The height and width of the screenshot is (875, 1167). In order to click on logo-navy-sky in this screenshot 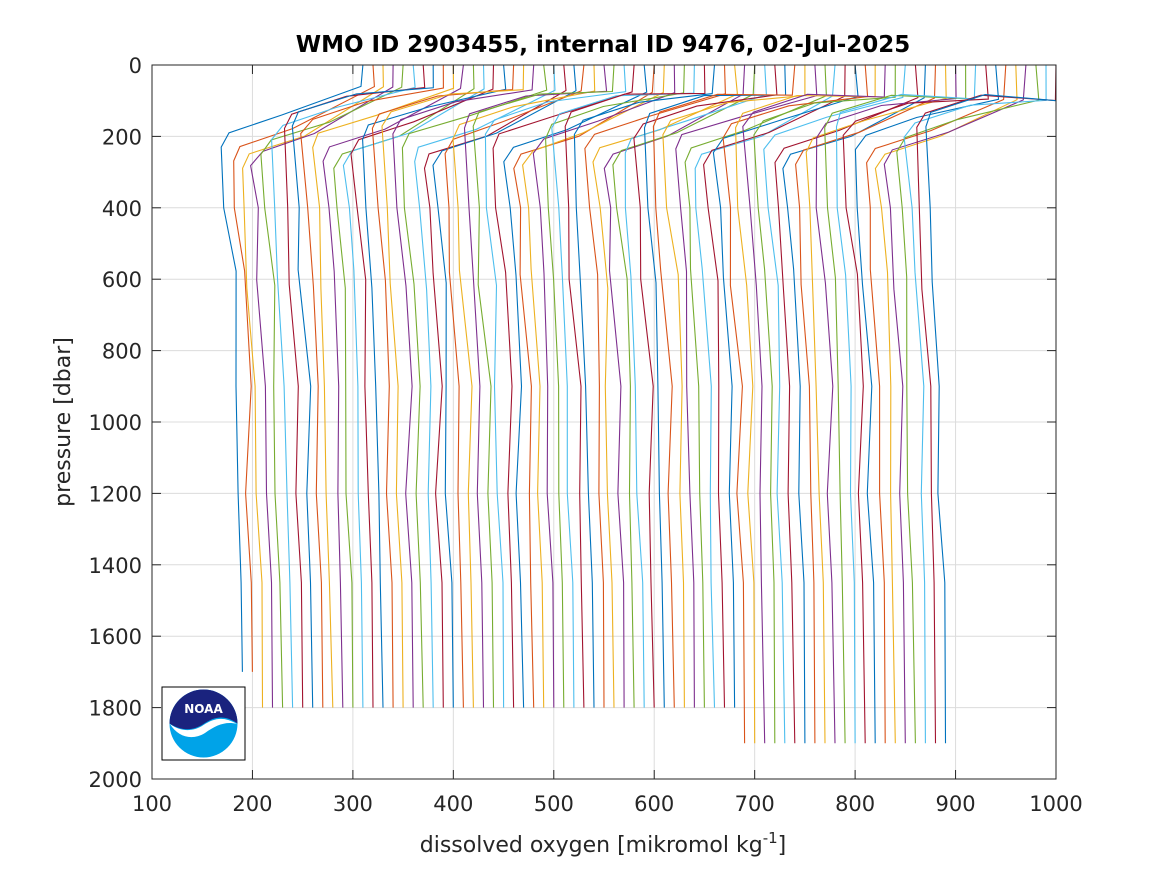, I will do `click(203, 709)`.